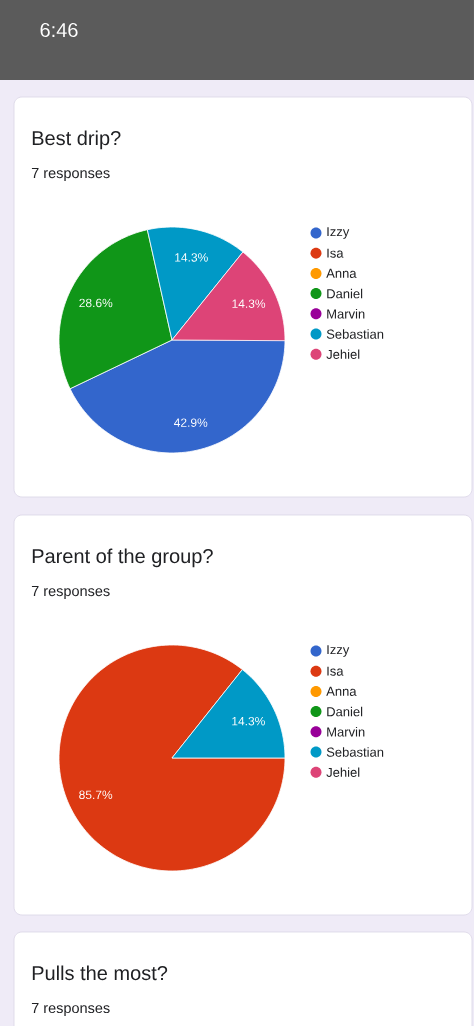 The image size is (474, 1026). What do you see at coordinates (122, 558) in the screenshot?
I see `chart-title: Parent of the group?` at bounding box center [122, 558].